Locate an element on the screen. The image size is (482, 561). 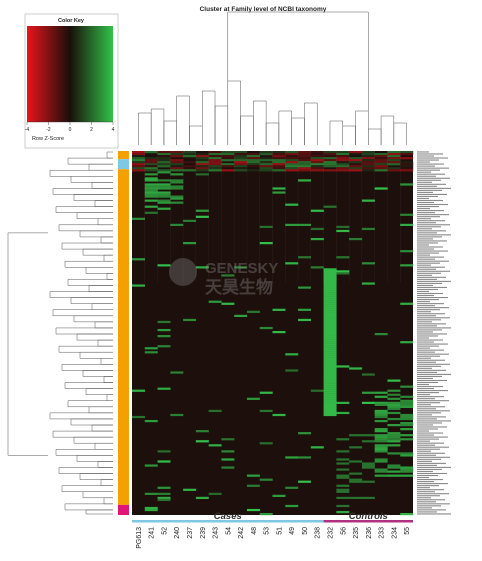
column-label: 238 is located at coordinates (318, 533).